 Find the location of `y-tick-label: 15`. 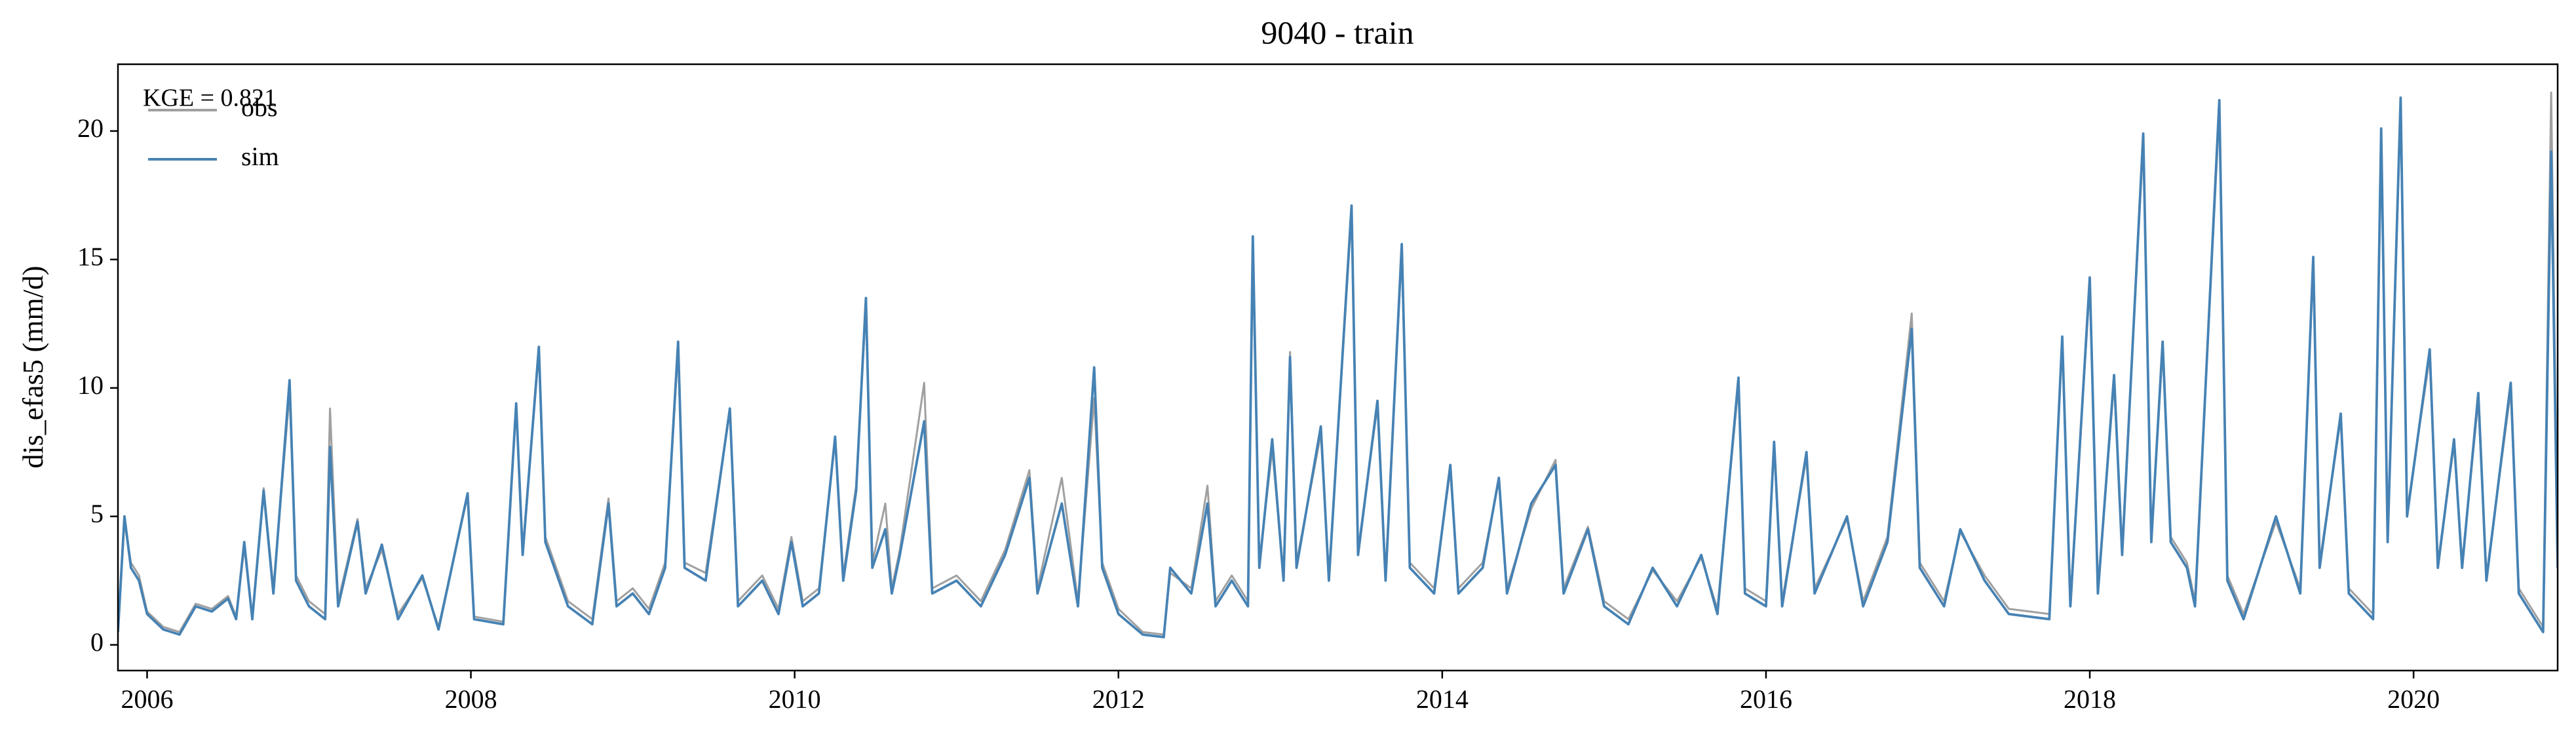

y-tick-label: 15 is located at coordinates (90, 256).